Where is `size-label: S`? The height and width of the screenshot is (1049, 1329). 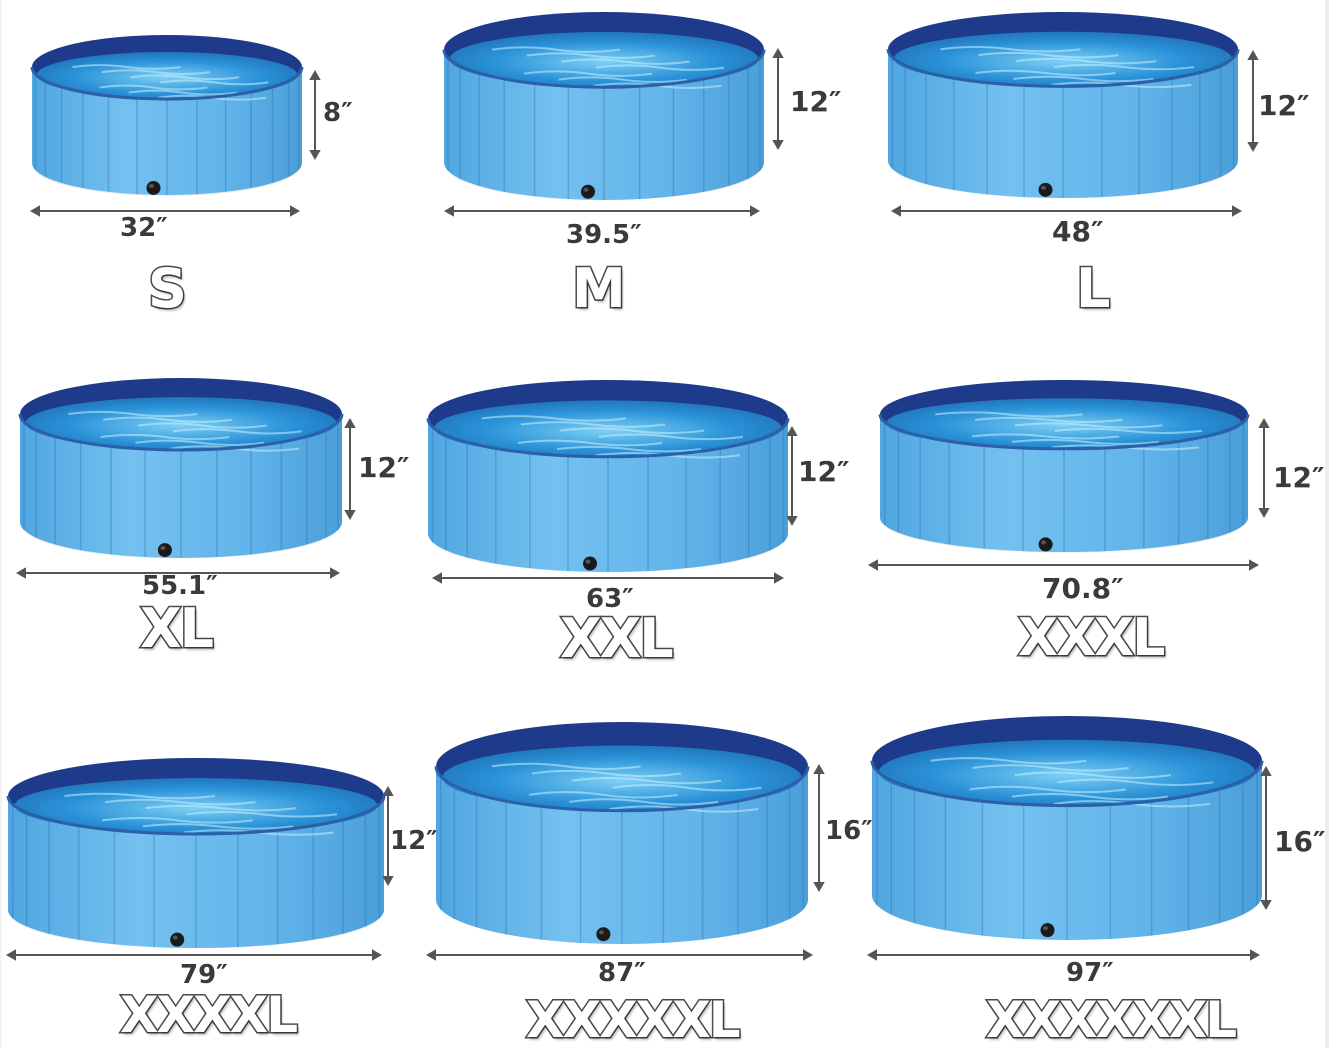 size-label: S is located at coordinates (168, 288).